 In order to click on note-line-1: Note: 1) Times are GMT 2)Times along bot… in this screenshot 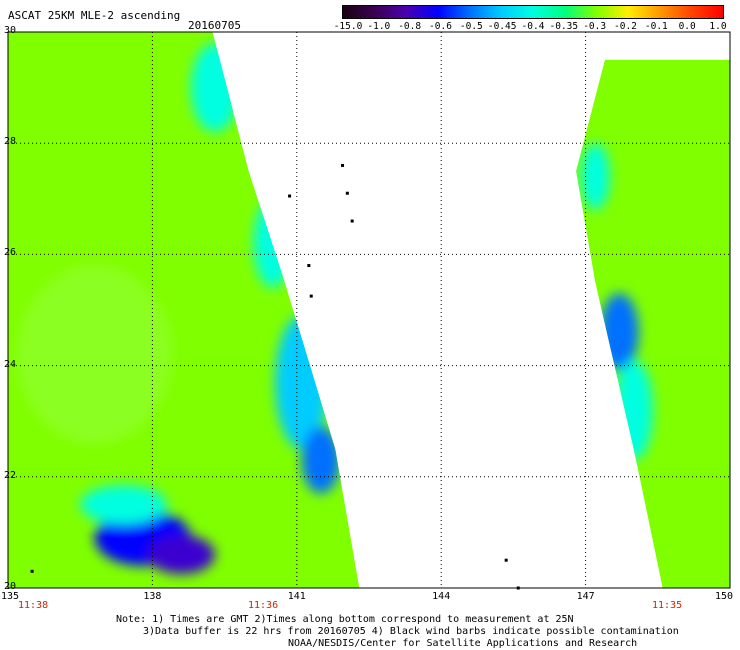, I will do `click(345, 619)`.